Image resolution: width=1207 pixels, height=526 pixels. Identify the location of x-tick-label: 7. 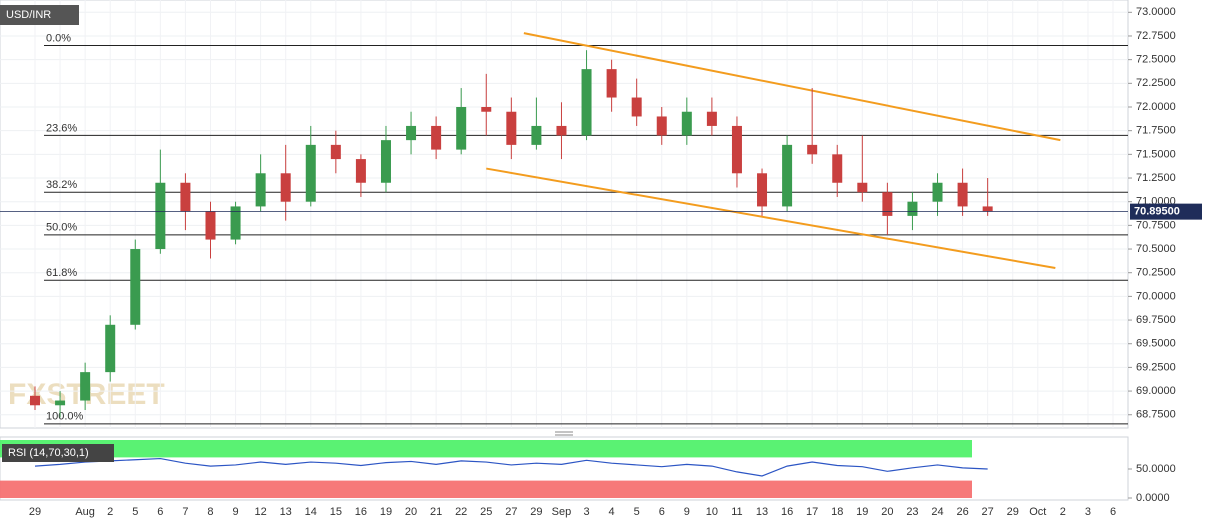
(185, 512).